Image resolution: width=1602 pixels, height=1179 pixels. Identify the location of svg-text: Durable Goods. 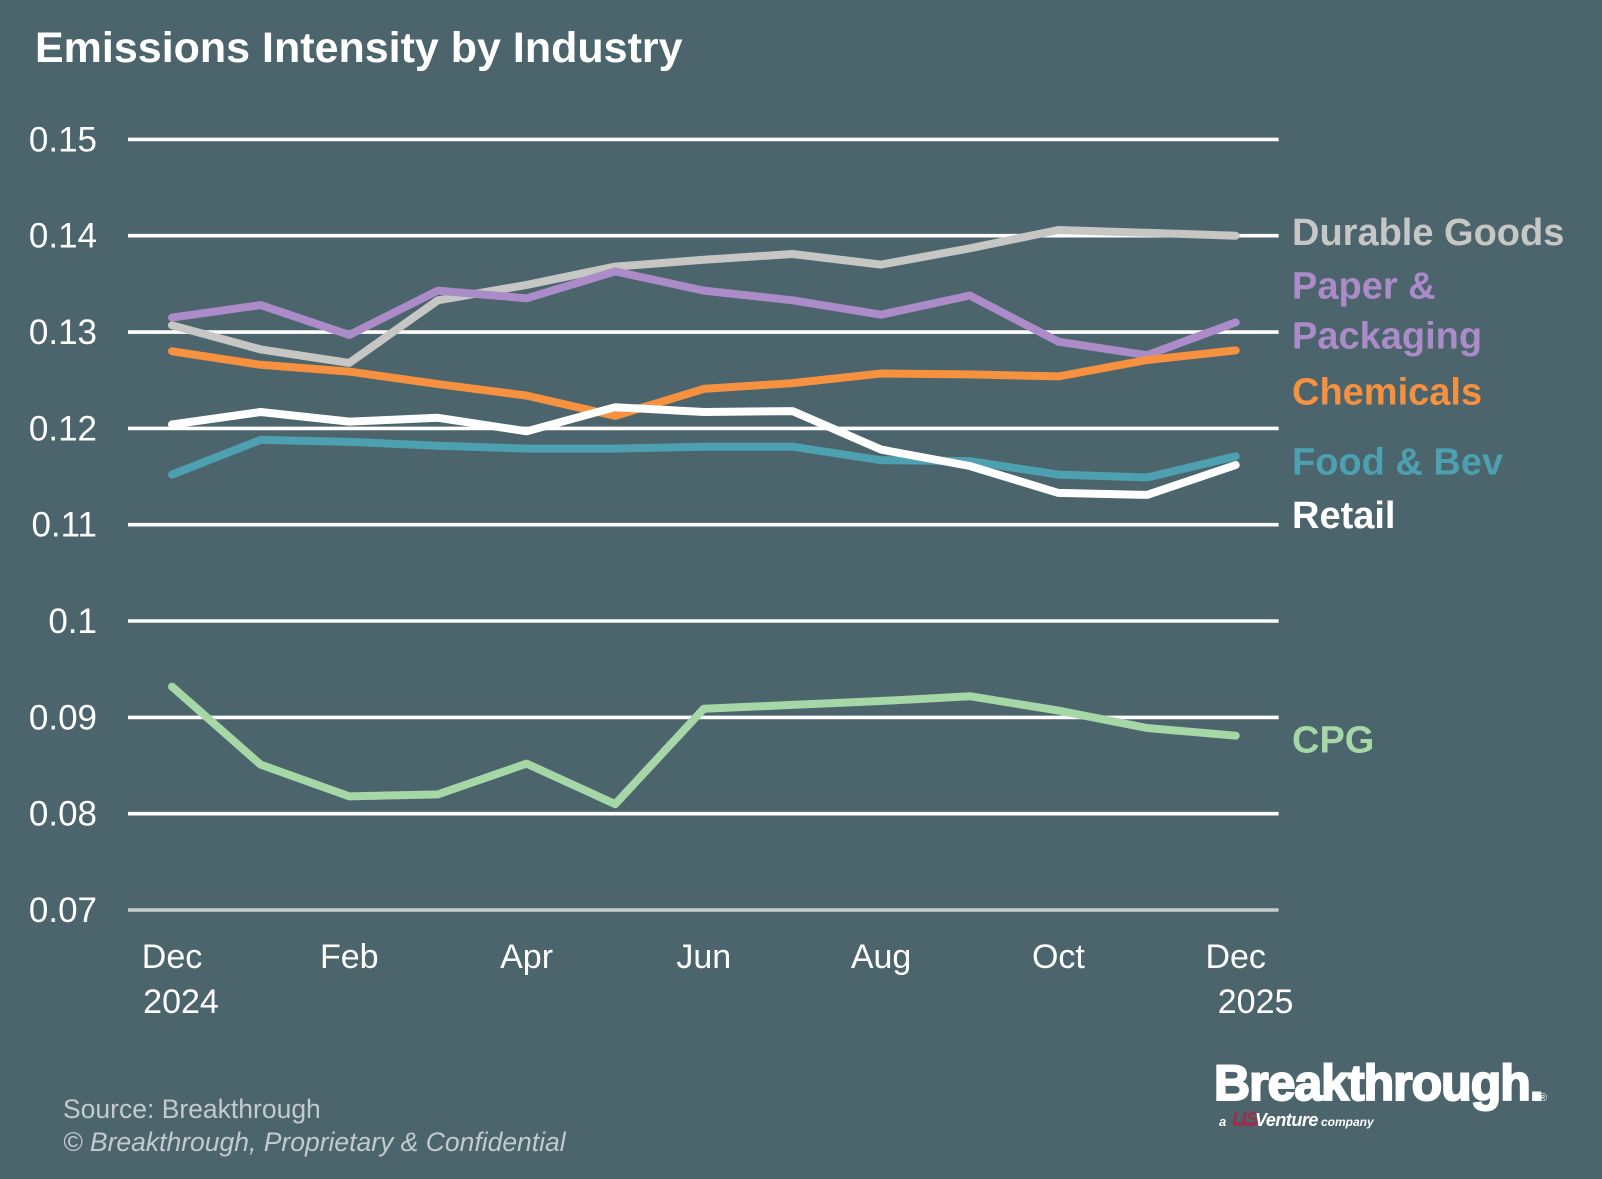
(1428, 233).